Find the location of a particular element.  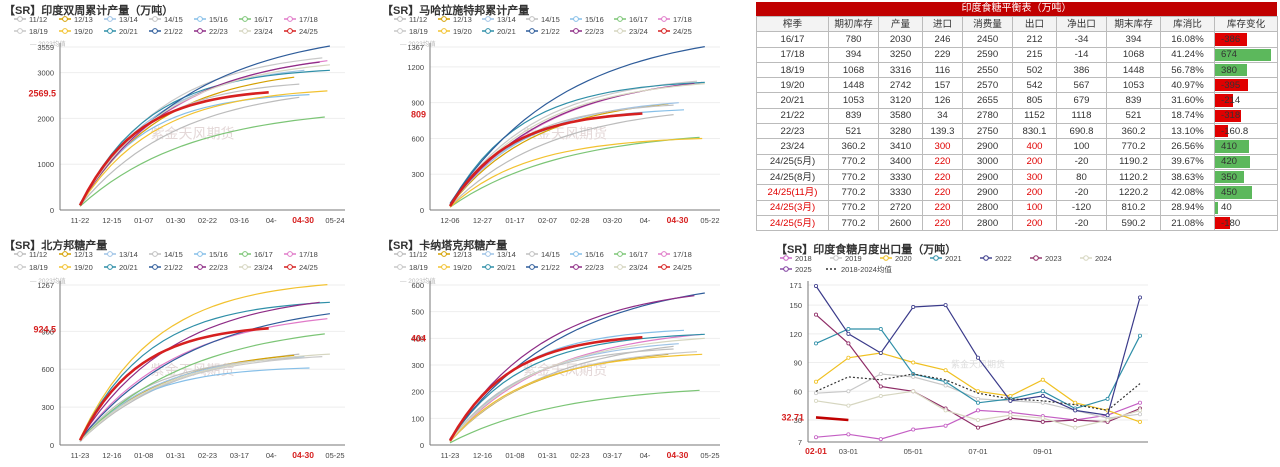

x-tick-label: 07-01 is located at coordinates (977, 451).